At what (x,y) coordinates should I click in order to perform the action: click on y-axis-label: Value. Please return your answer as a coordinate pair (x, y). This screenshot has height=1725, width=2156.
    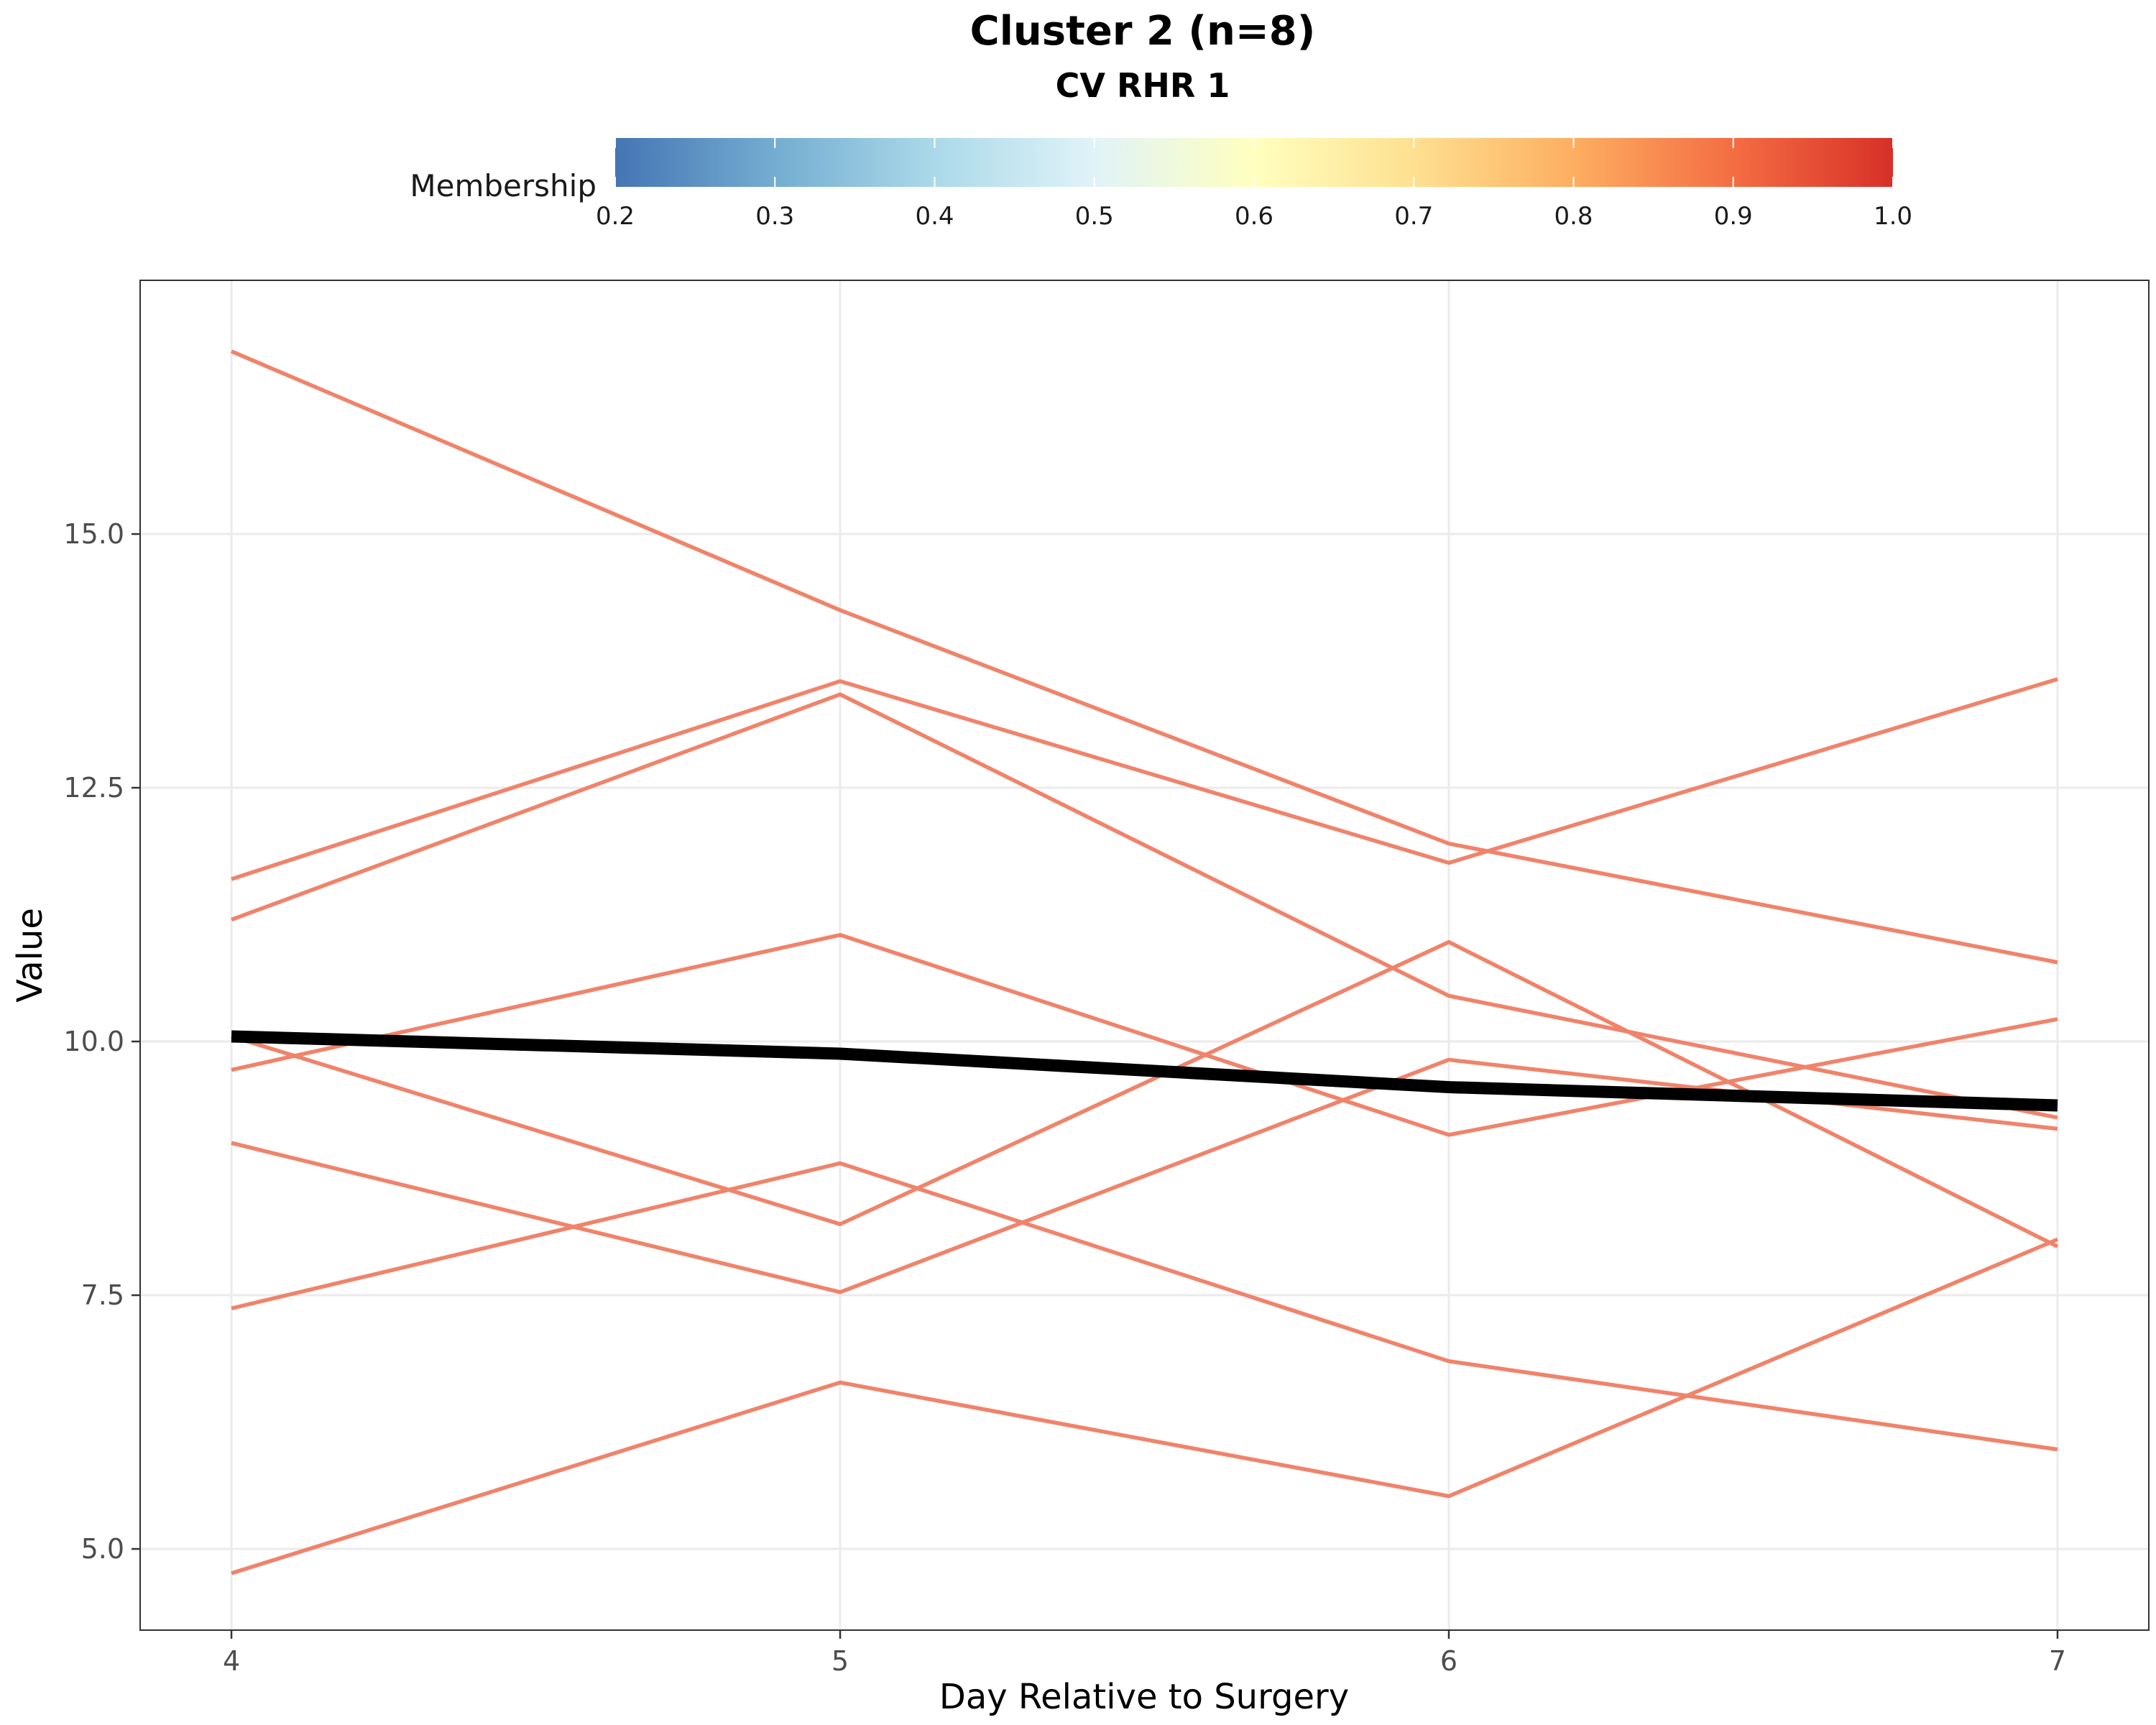
    Looking at the image, I should click on (30, 955).